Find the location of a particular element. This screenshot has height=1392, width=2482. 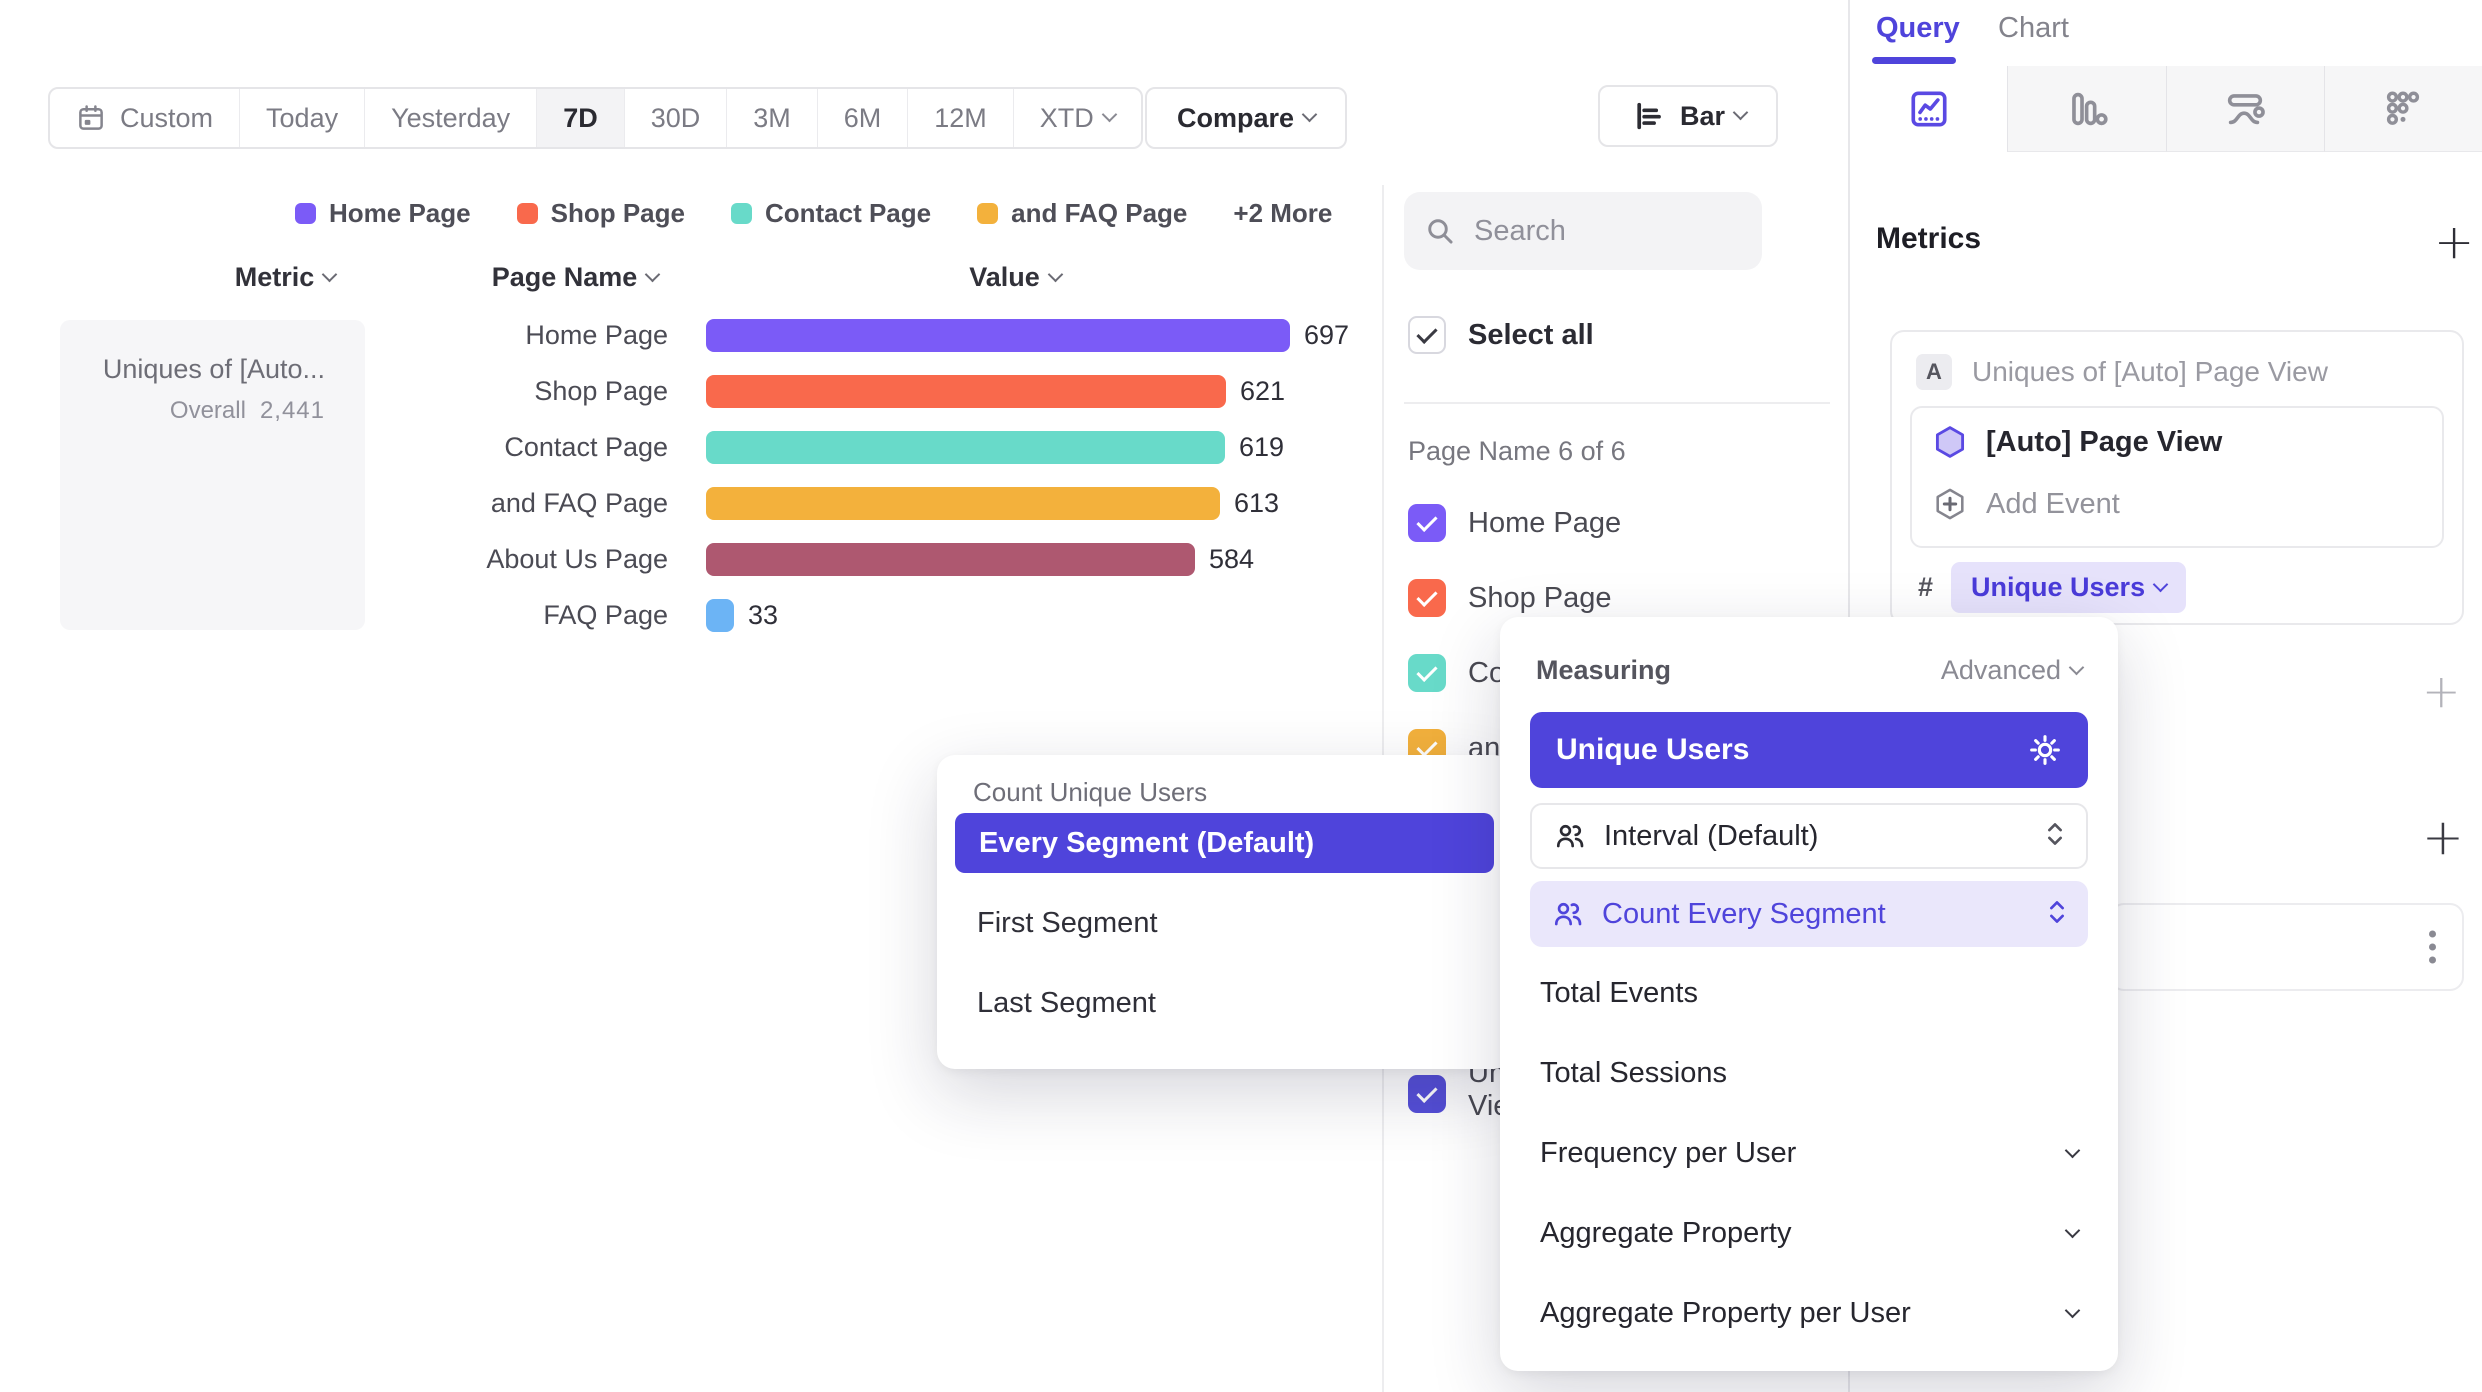

select-all-checkbox is located at coordinates (1427, 335).